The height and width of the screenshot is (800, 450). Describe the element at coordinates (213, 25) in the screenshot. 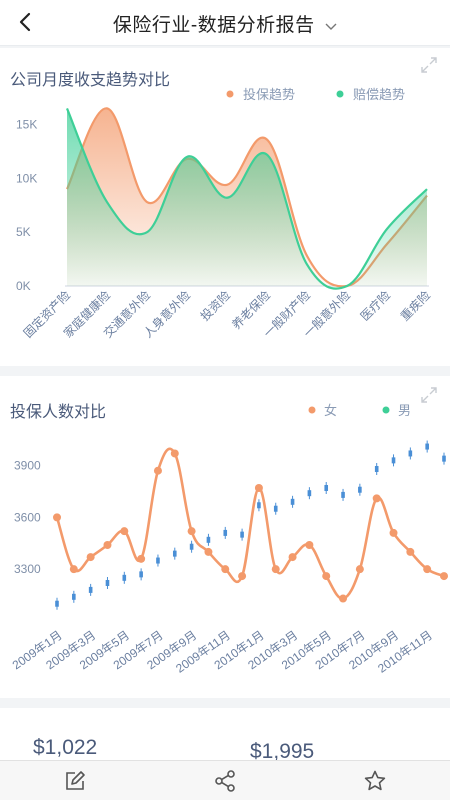

I see `page-title: 保险行业-数据分析报告` at that location.